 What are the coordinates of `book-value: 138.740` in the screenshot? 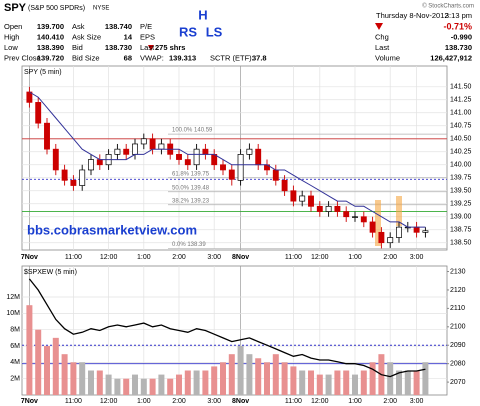 It's located at (118, 26).